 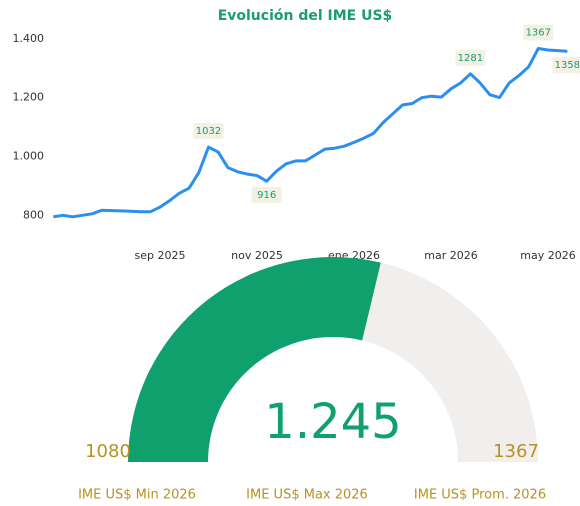 I want to click on data-label-text: 1281, so click(x=470, y=58).